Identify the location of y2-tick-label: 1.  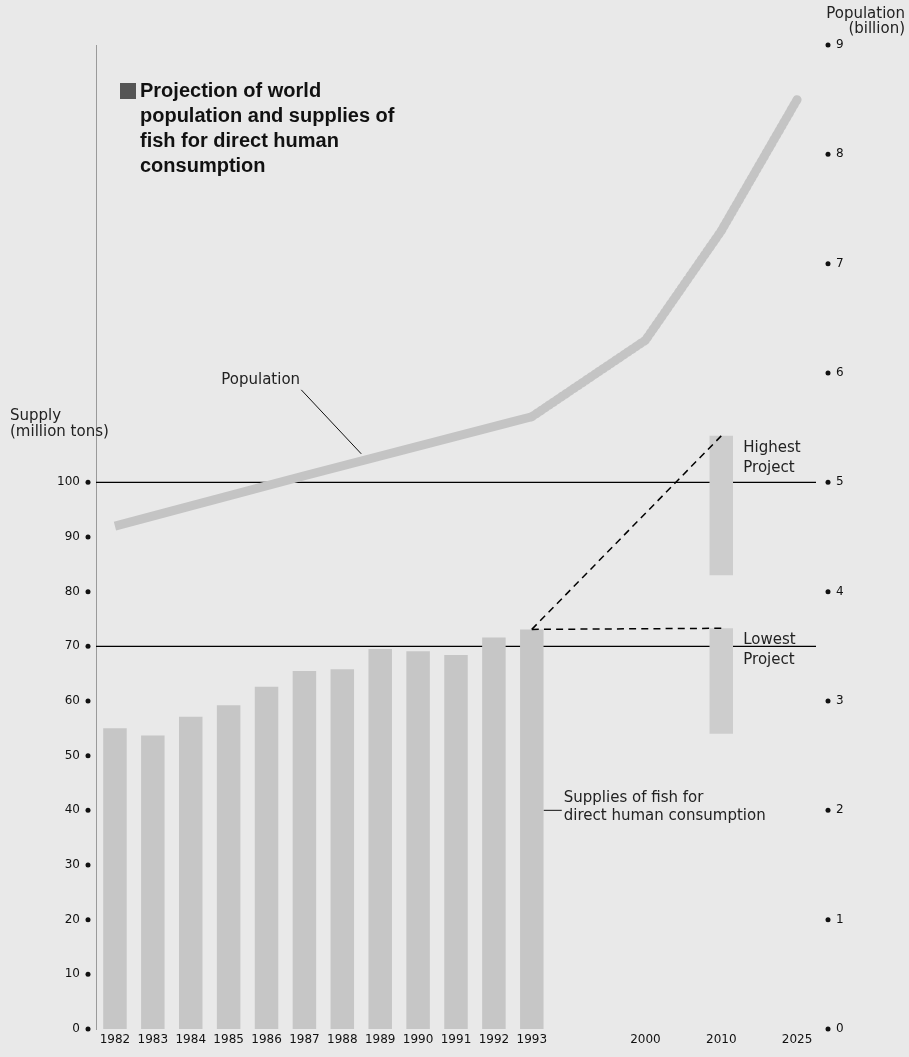
(840, 918).